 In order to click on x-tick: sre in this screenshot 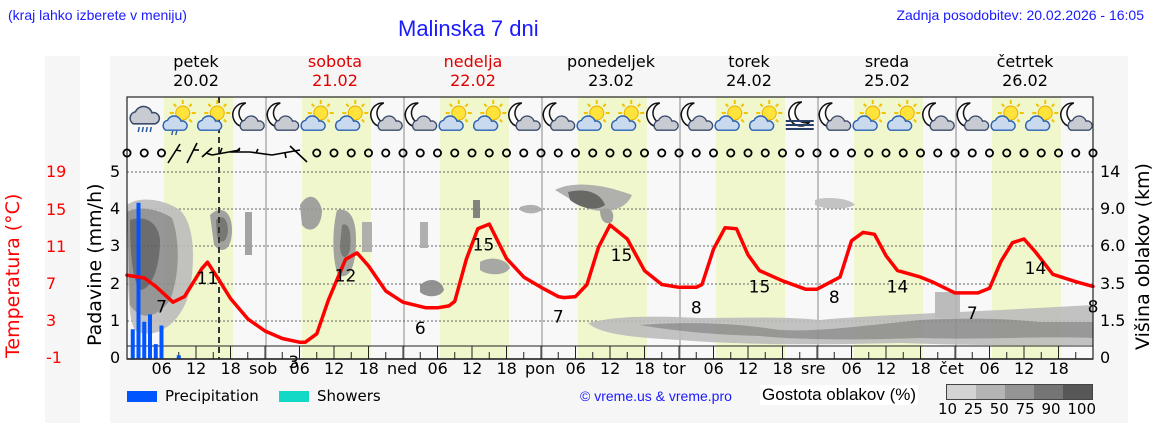, I will do `click(813, 368)`.